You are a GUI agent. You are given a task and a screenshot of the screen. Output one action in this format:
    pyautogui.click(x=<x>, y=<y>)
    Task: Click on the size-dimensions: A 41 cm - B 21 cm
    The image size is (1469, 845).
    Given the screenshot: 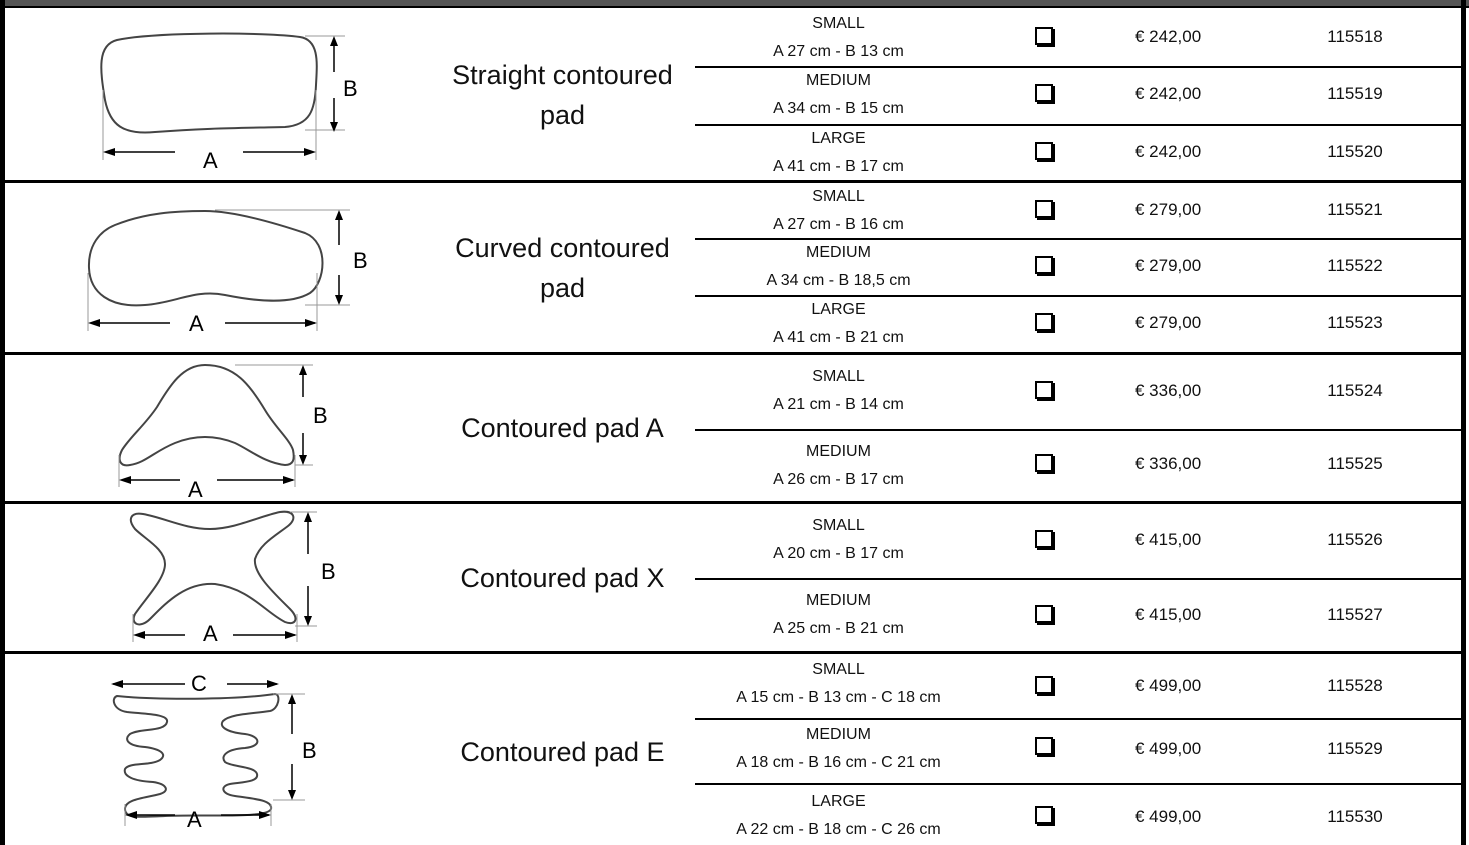 What is the action you would take?
    pyautogui.click(x=838, y=337)
    